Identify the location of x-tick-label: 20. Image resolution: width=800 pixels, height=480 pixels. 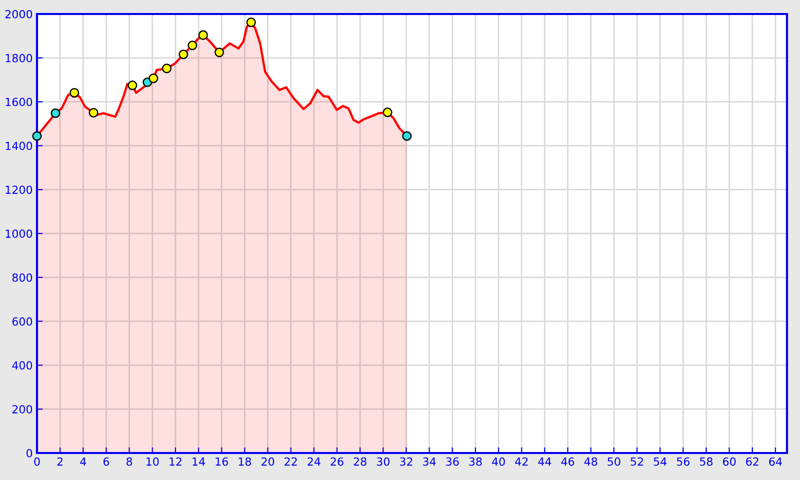
(268, 461).